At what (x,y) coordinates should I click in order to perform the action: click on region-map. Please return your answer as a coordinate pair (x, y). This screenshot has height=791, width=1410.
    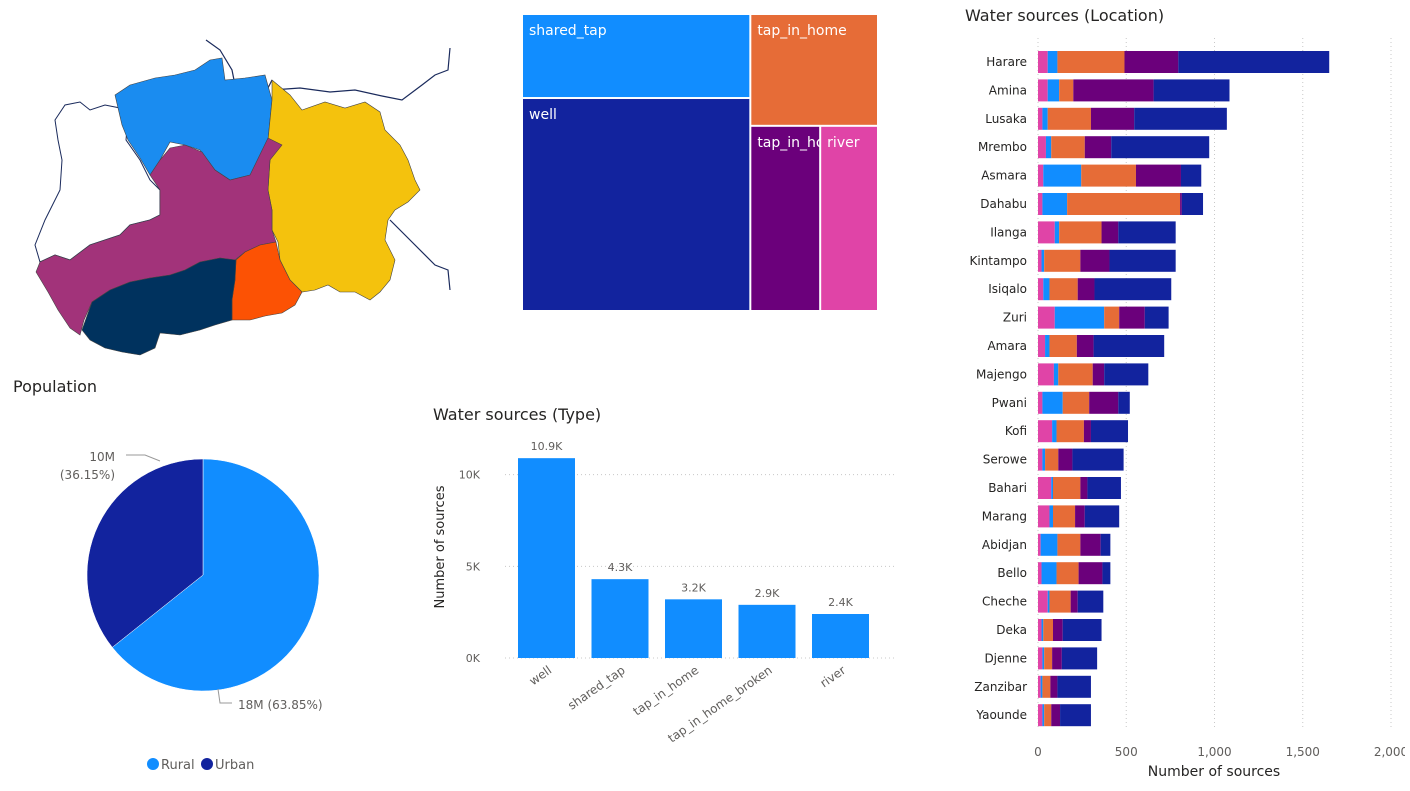
    Looking at the image, I should click on (235, 197).